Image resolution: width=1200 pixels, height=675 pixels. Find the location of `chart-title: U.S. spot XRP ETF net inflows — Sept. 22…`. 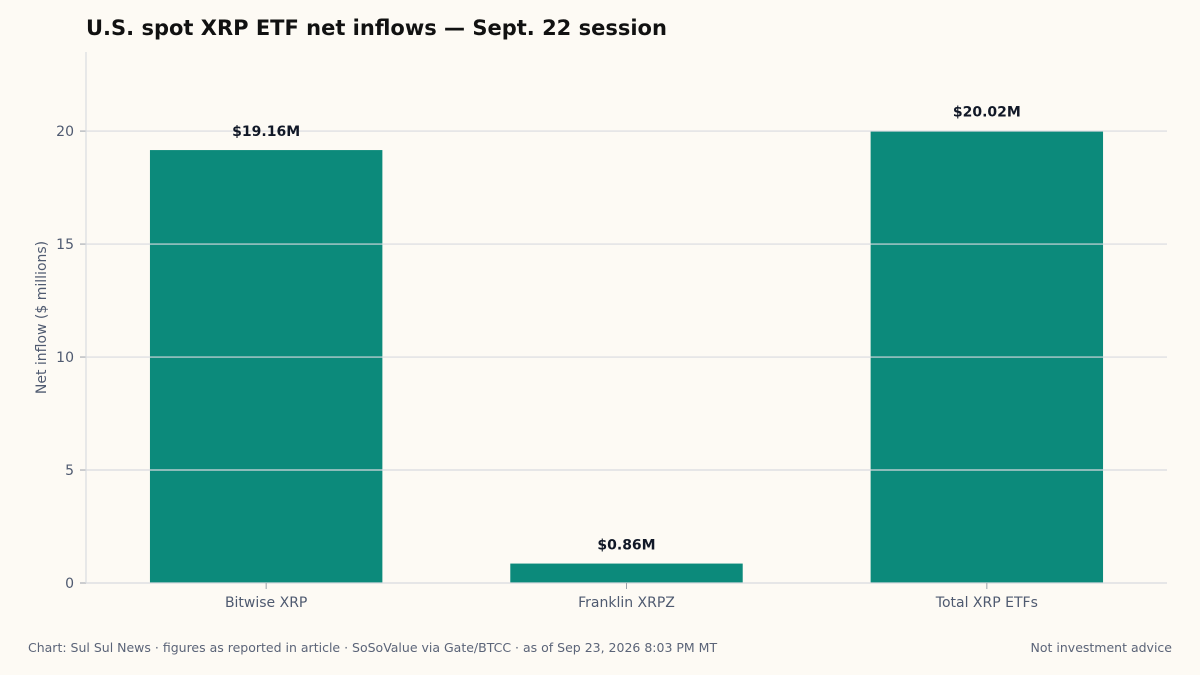

chart-title: U.S. spot XRP ETF net inflows — Sept. 22… is located at coordinates (376, 28).